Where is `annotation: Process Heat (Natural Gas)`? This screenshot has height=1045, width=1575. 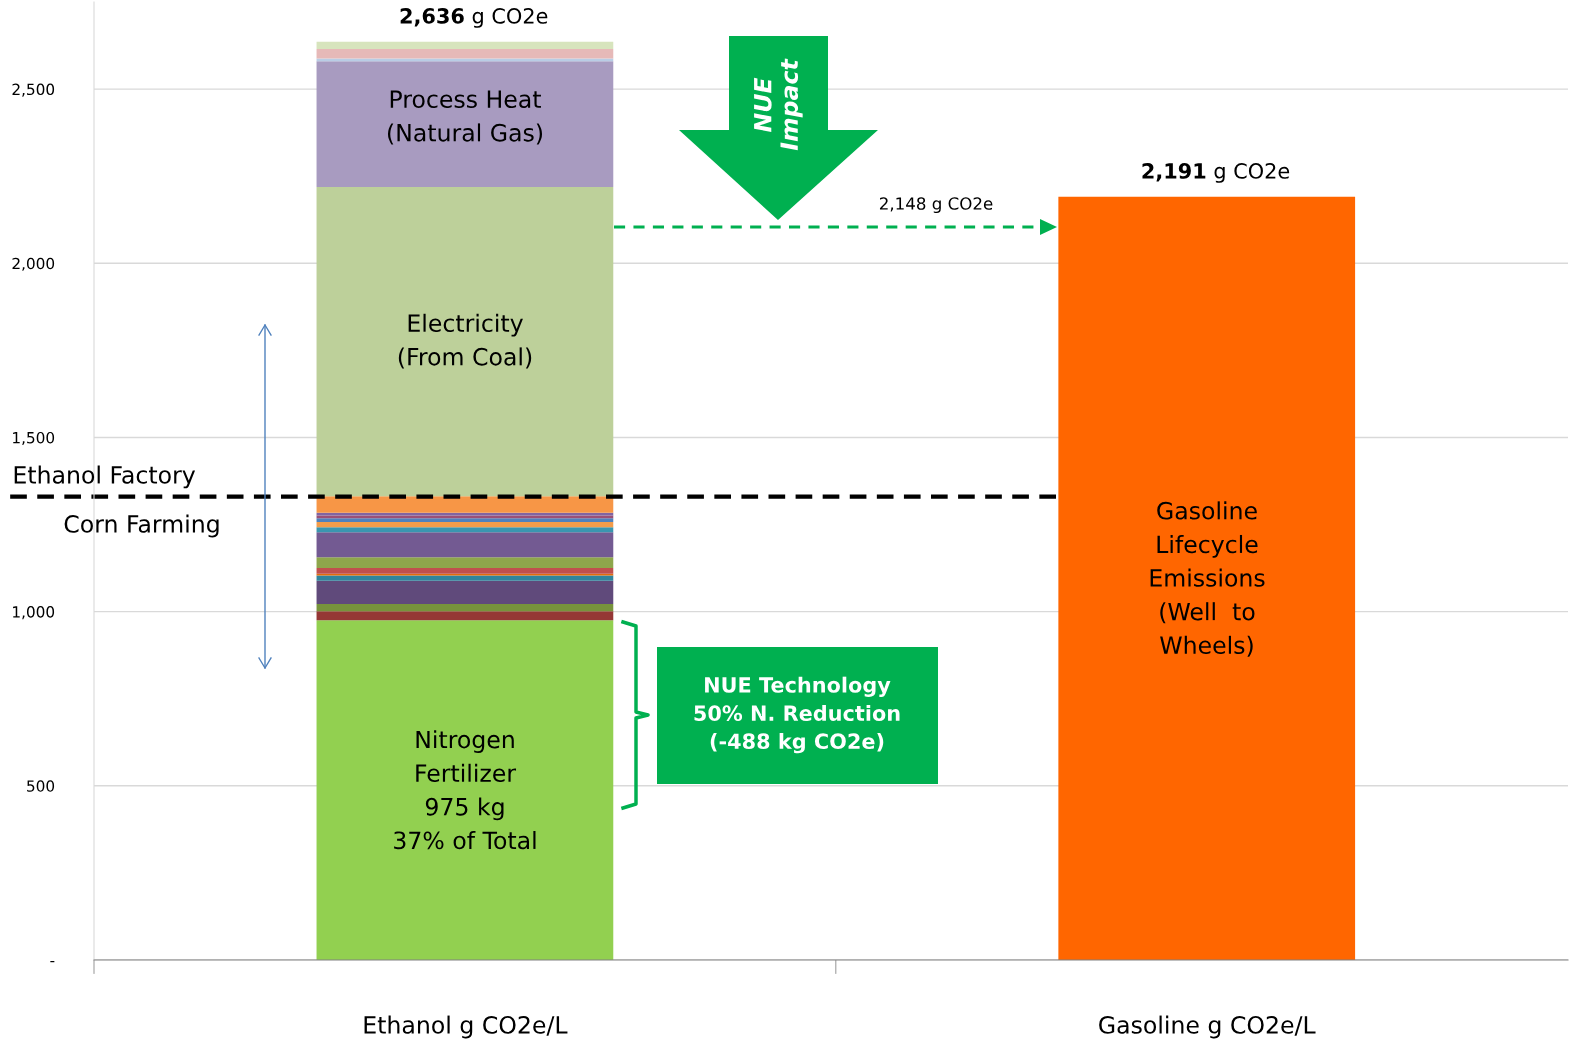
annotation: Process Heat (Natural Gas) is located at coordinates (465, 117).